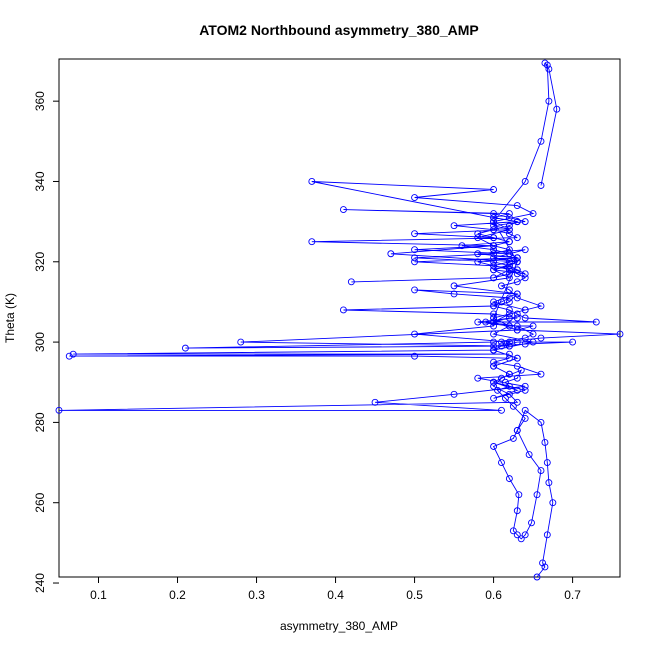 The width and height of the screenshot is (650, 650). I want to click on y-tick-label: 320, so click(40, 261).